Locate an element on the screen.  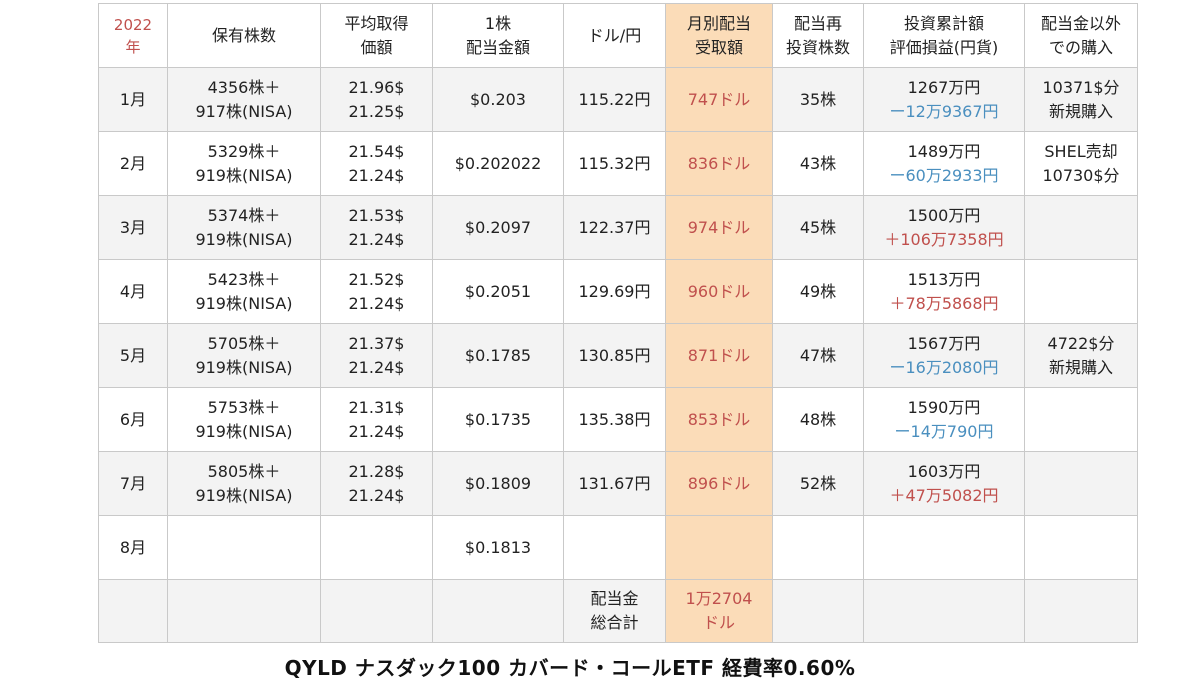
fx-cell: 131.67円 is located at coordinates (614, 483).